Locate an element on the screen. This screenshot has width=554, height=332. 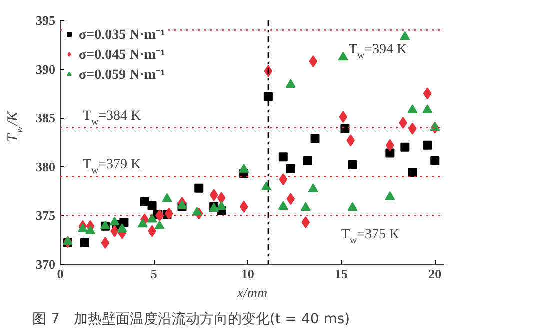
x-tick-label: 15 is located at coordinates (341, 274).